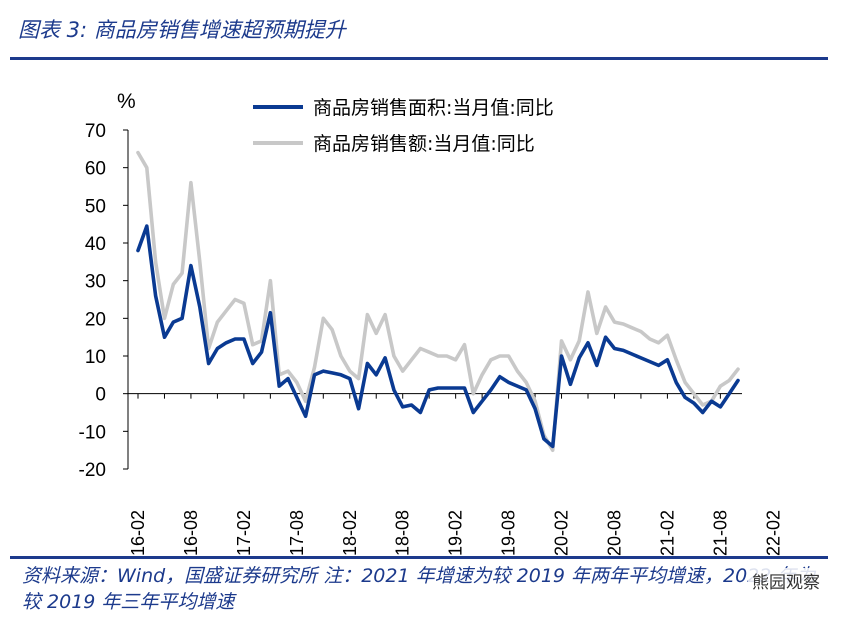 The image size is (844, 619). I want to click on x-tick-label: 22-02, so click(773, 533).